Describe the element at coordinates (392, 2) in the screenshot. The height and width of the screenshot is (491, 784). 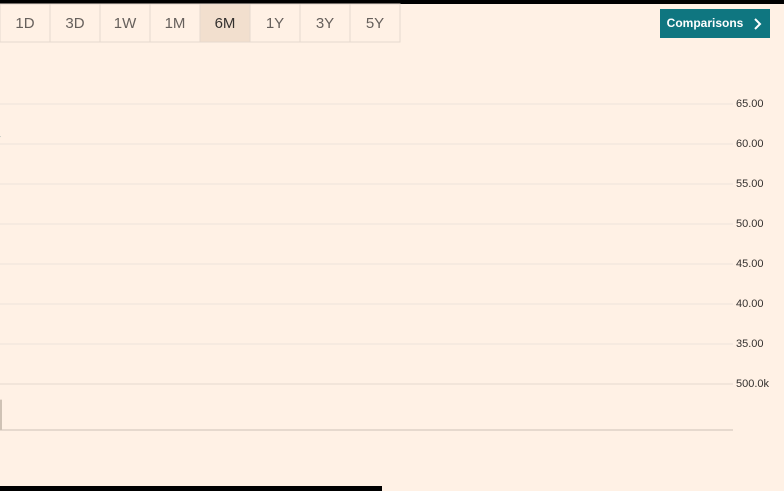
I see `top-strip` at that location.